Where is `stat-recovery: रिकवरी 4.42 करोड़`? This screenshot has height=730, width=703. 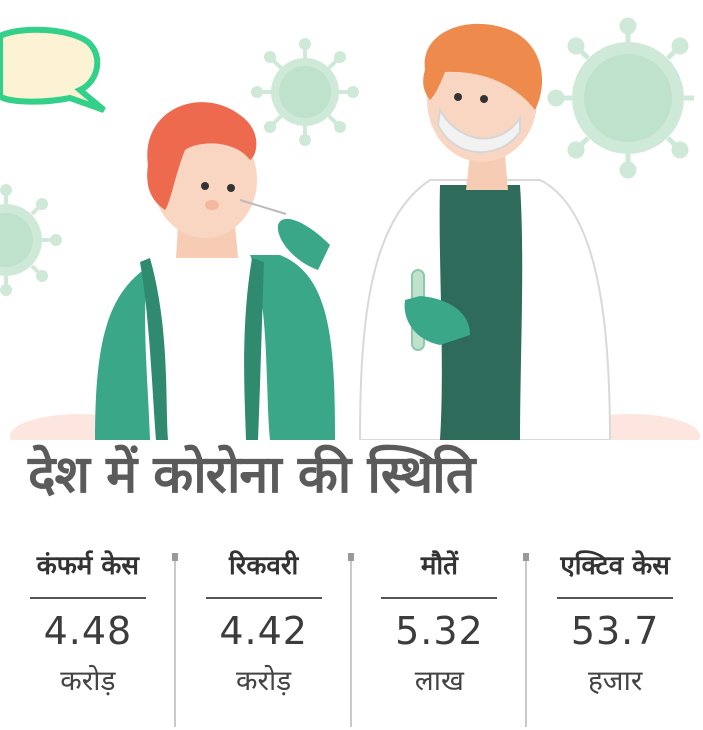
stat-recovery: रिकवरी 4.42 करोड़ is located at coordinates (265, 637).